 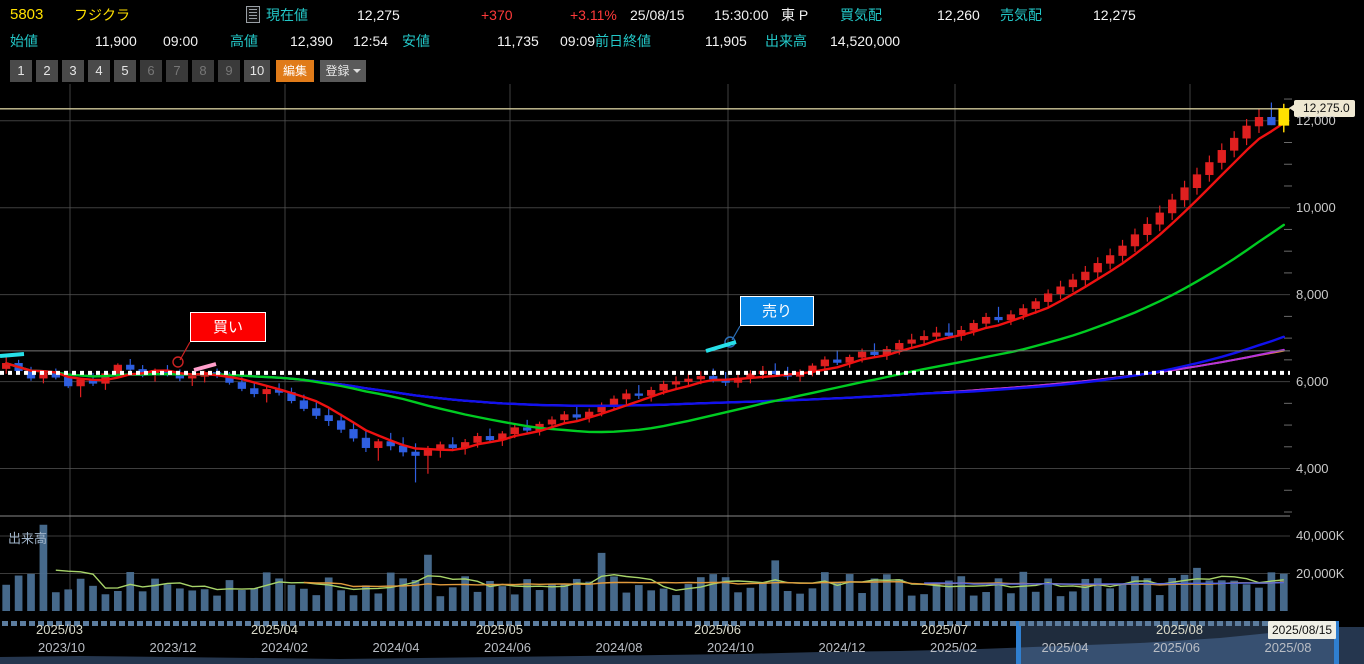 I want to click on page-button-10: 10, so click(x=257, y=71).